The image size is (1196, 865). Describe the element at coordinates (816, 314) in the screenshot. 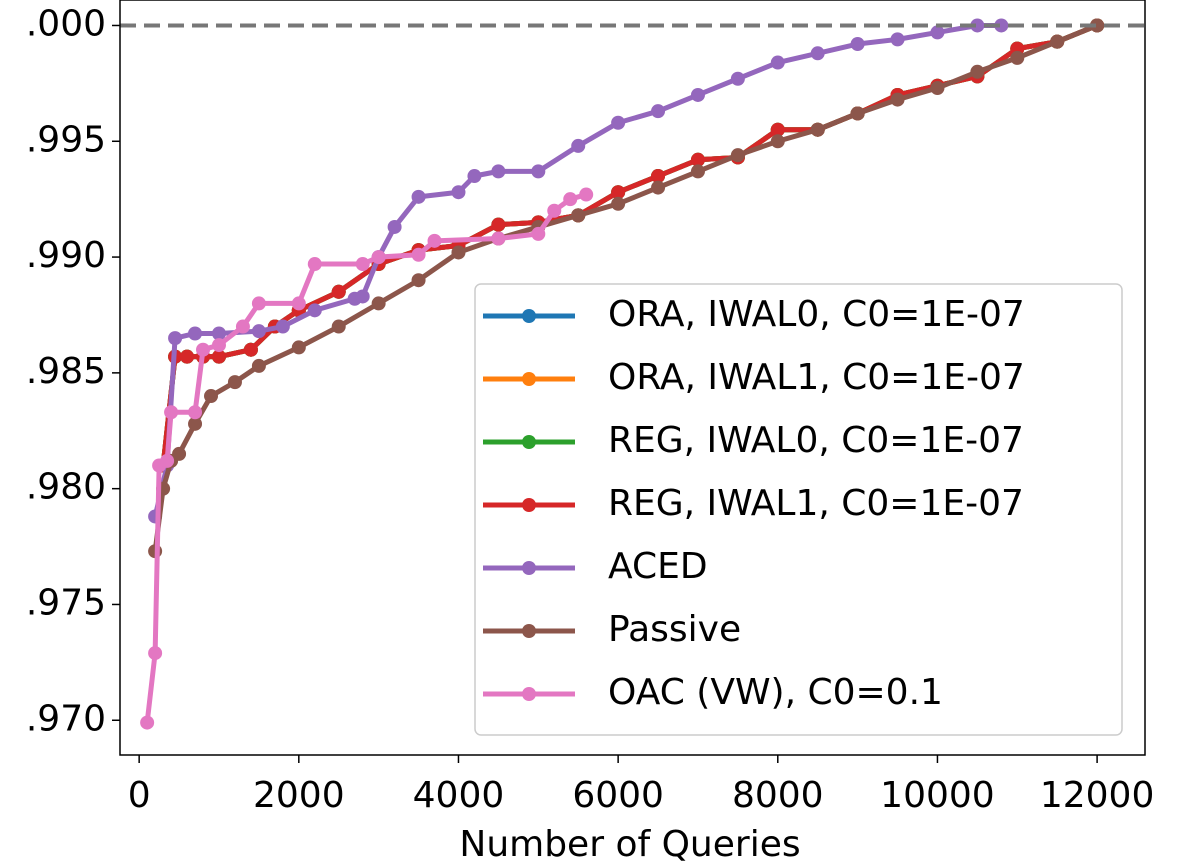

I see `legend-label: ORA, IWAL0, C0=1E-07` at that location.